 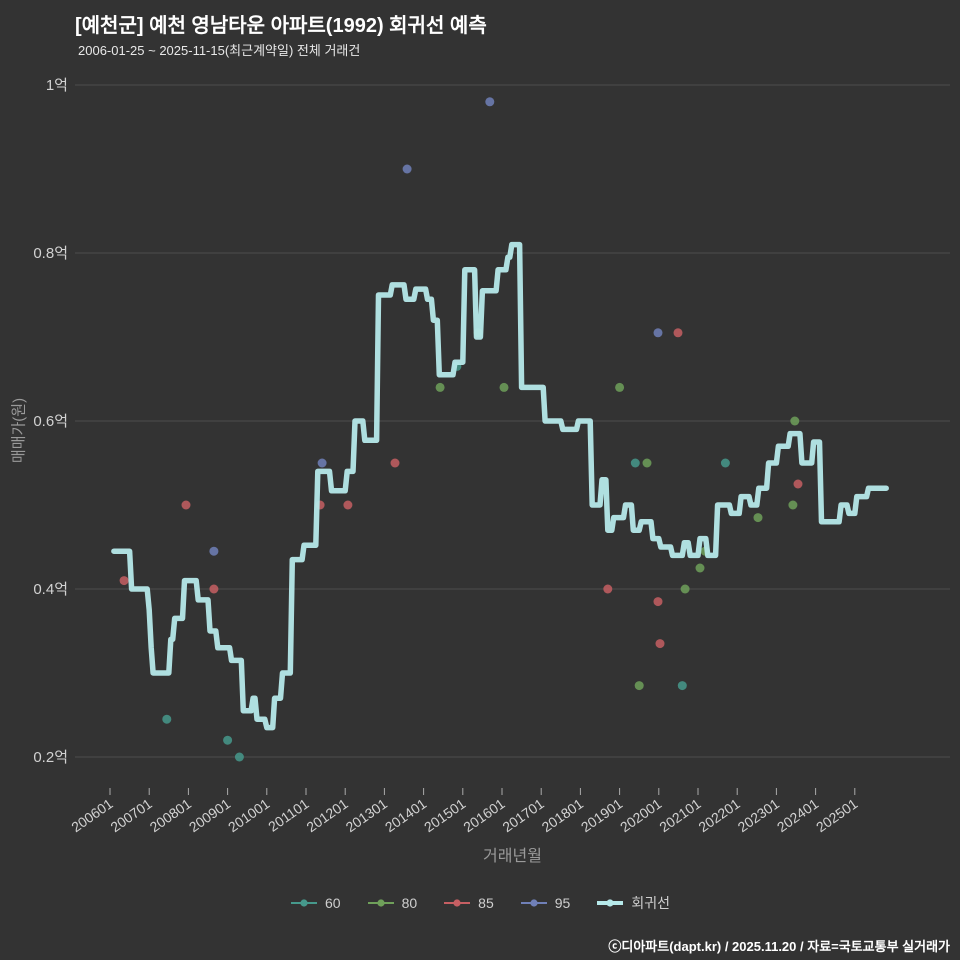 I want to click on x-tick-label: 202401, so click(x=798, y=815).